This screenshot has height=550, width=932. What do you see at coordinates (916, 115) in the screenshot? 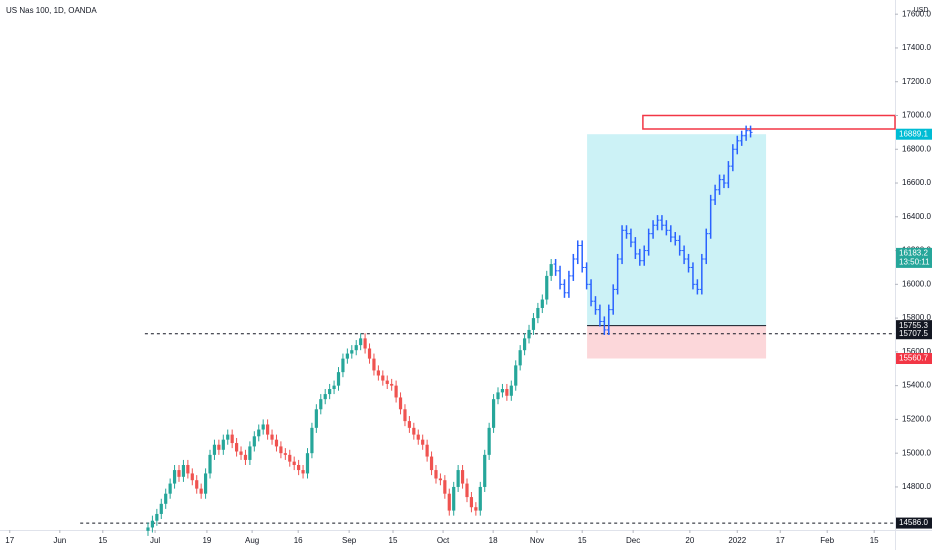
I see `y-tick-label: 17000.0` at bounding box center [916, 115].